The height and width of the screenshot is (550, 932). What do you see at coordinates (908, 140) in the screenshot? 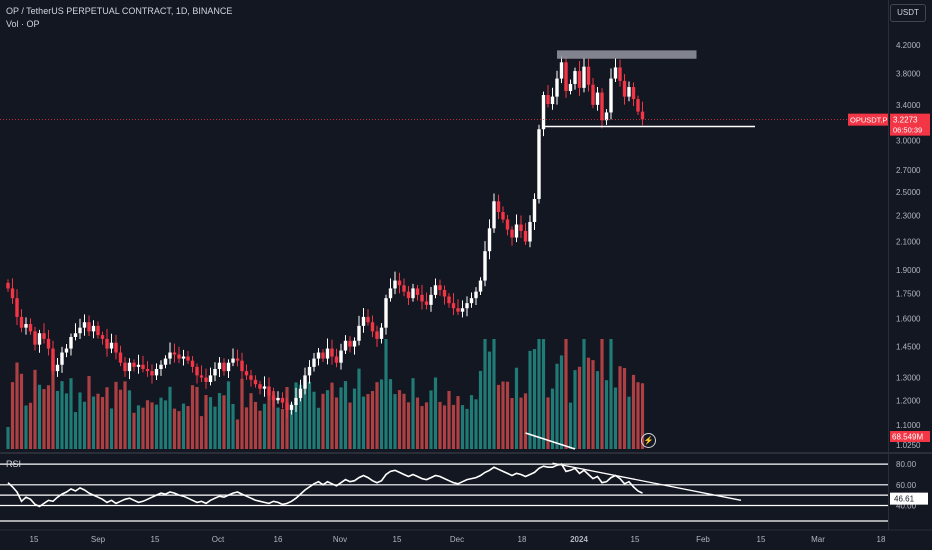
I see `price-tick-label: 3.0000` at bounding box center [908, 140].